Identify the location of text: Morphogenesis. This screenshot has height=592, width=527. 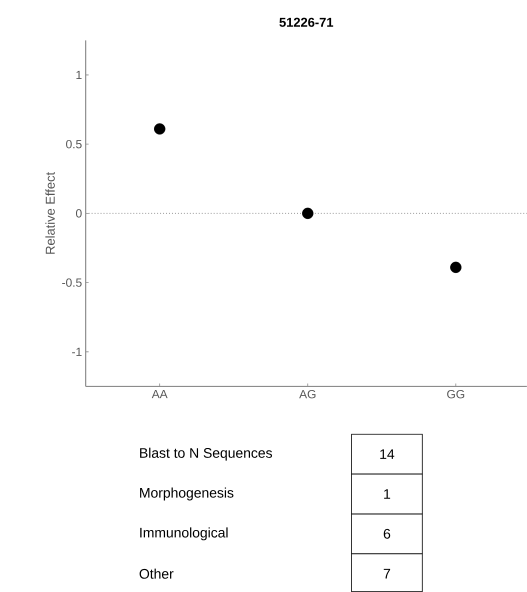
(187, 494).